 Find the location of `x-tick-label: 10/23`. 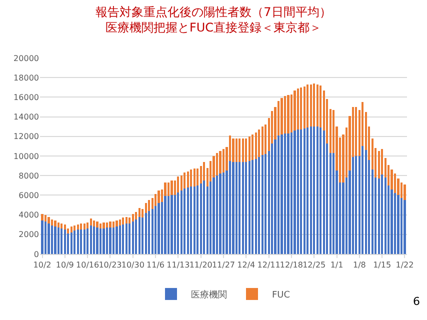

x-tick-label: 10/23 is located at coordinates (110, 265).